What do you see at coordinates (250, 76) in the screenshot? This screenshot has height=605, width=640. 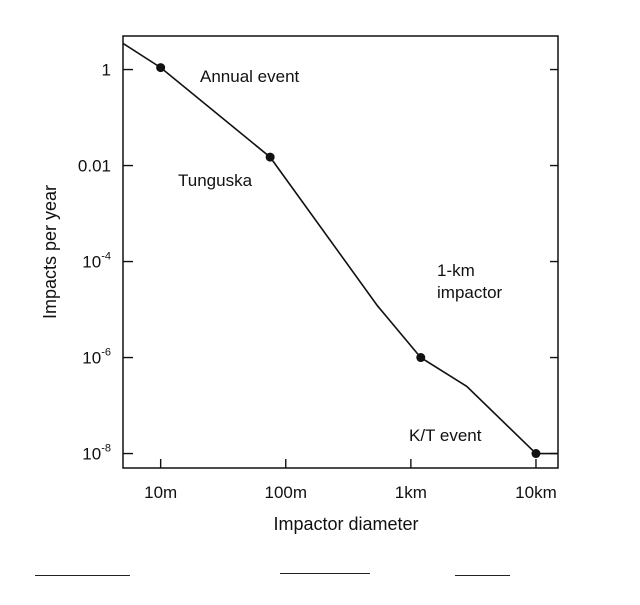 I see `annotation-0: Annual event` at bounding box center [250, 76].